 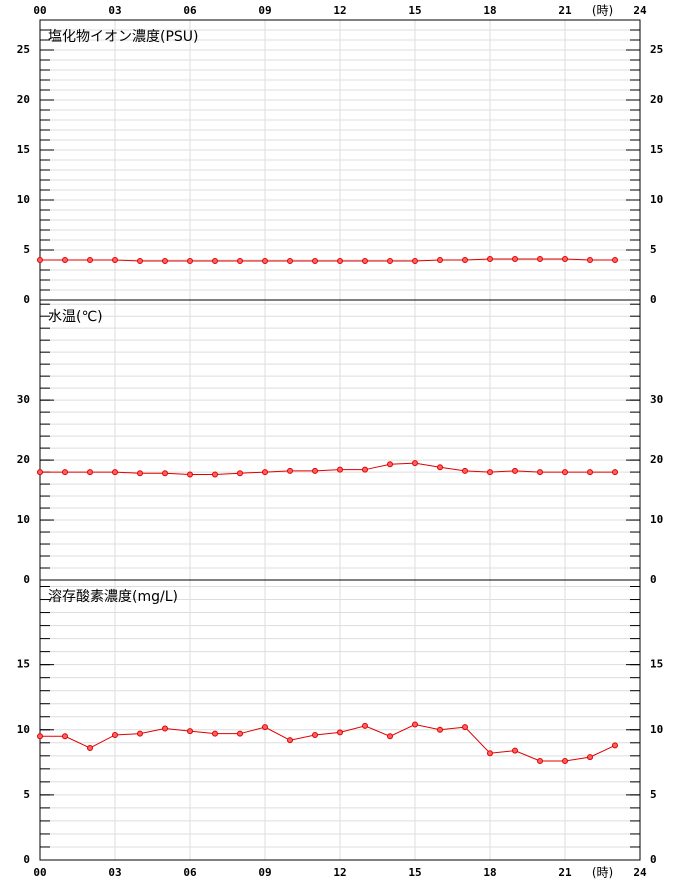 What do you see at coordinates (113, 597) in the screenshot?
I see `panel-title: 溶存酸素濃度(mg/L)` at bounding box center [113, 597].